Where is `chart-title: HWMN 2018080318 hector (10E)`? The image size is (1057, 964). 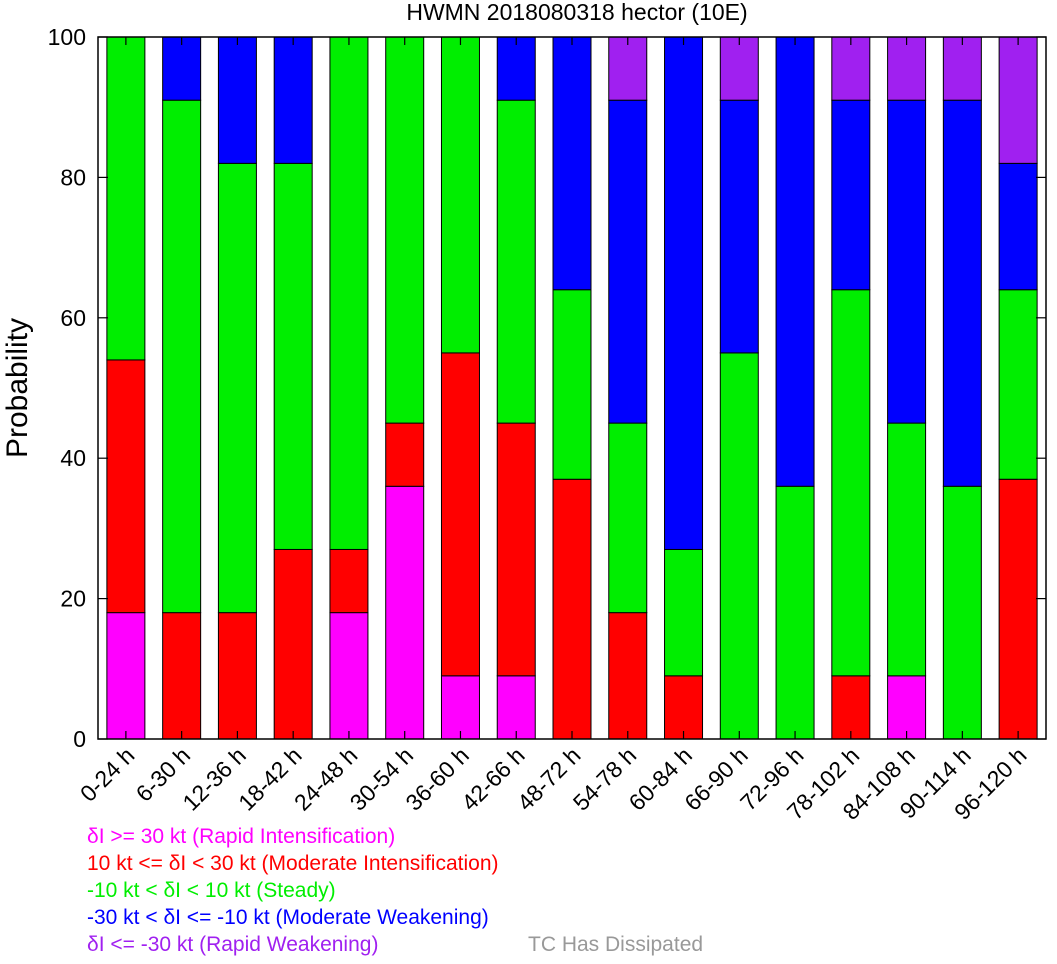 chart-title: HWMN 2018080318 hector (10E) is located at coordinates (576, 12).